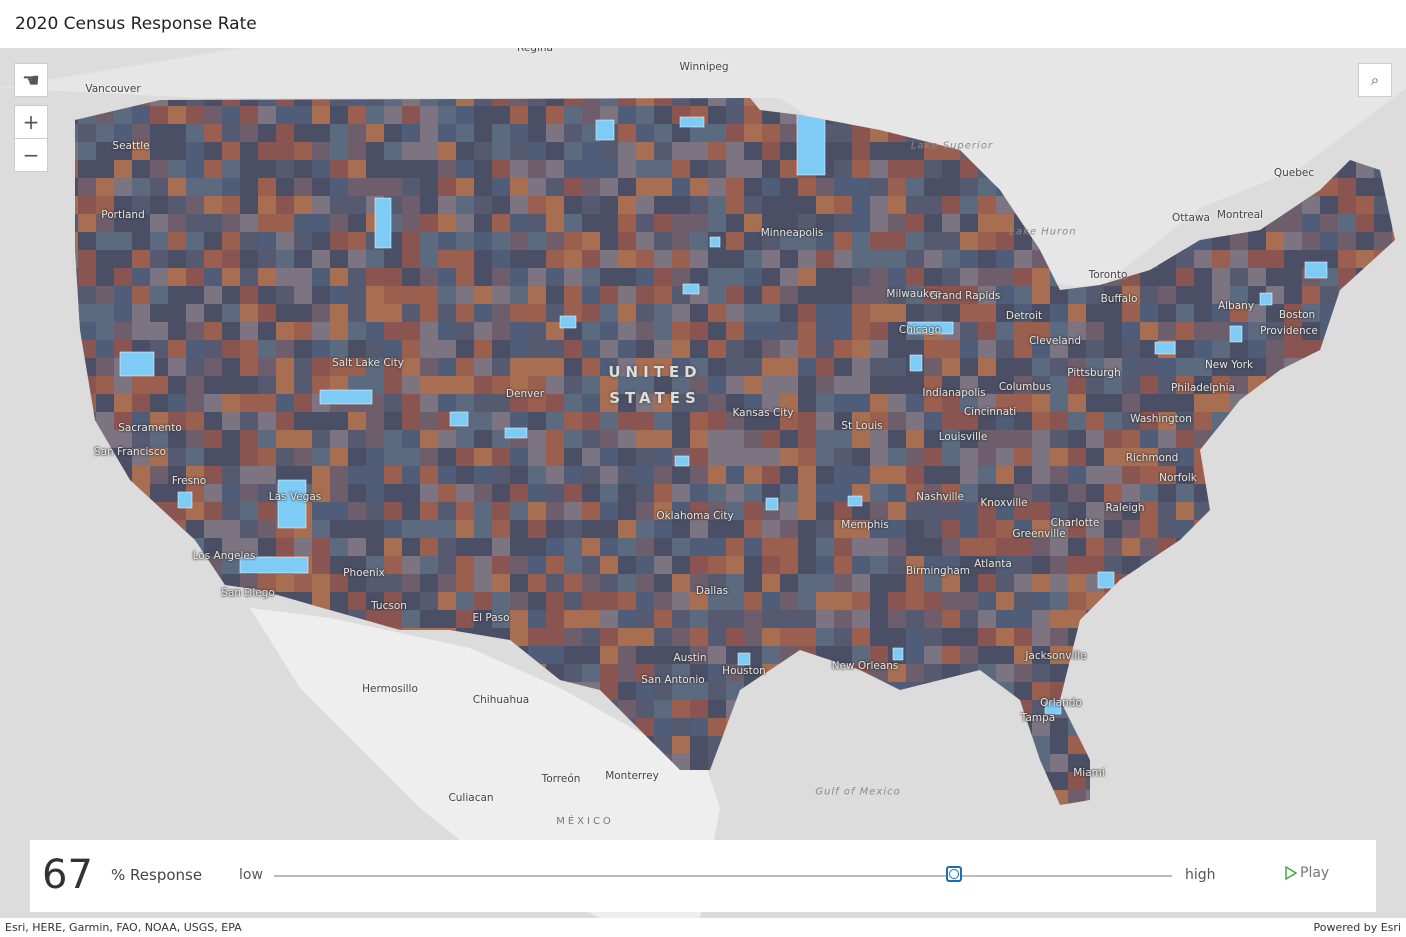  What do you see at coordinates (954, 874) in the screenshot?
I see `slider-thumb` at bounding box center [954, 874].